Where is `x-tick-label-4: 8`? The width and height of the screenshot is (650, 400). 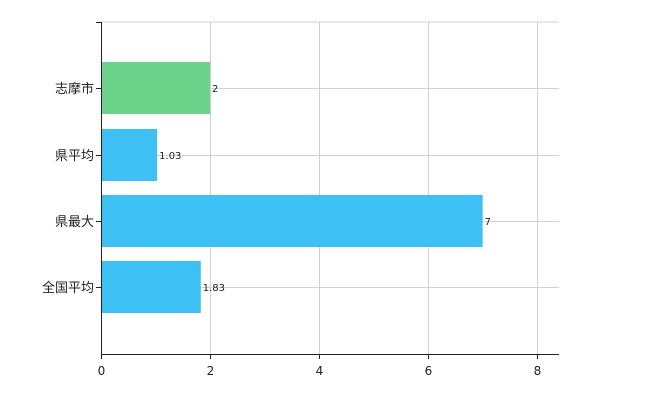 x-tick-label-4: 8 is located at coordinates (538, 371).